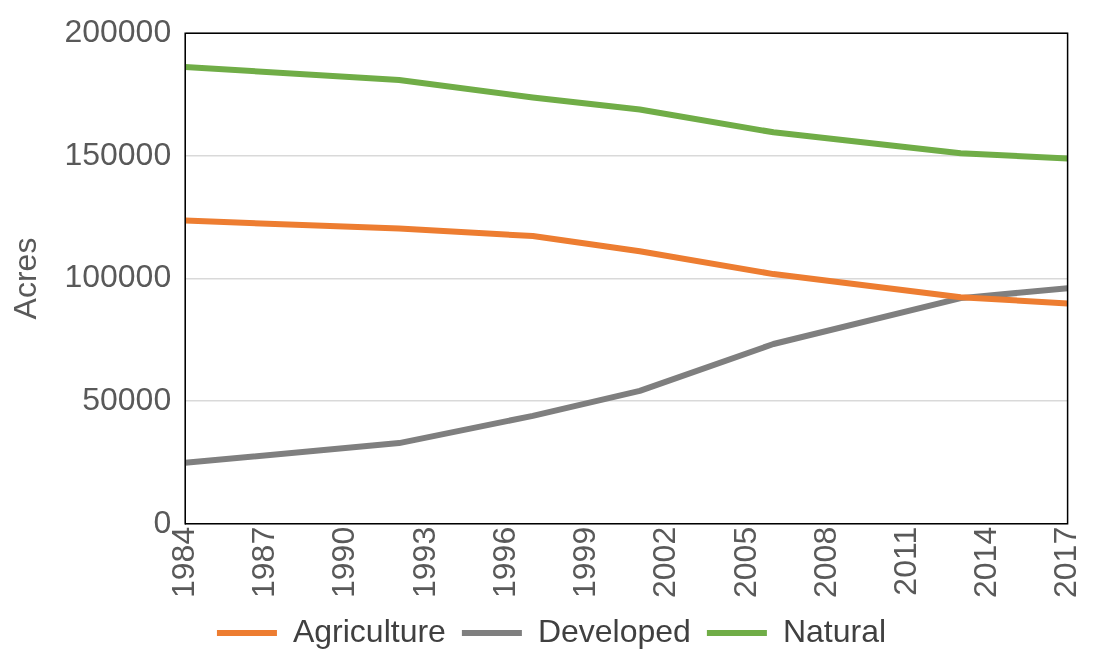 This screenshot has height=659, width=1109. Describe the element at coordinates (423, 562) in the screenshot. I see `x-tick-label: 1993` at that location.